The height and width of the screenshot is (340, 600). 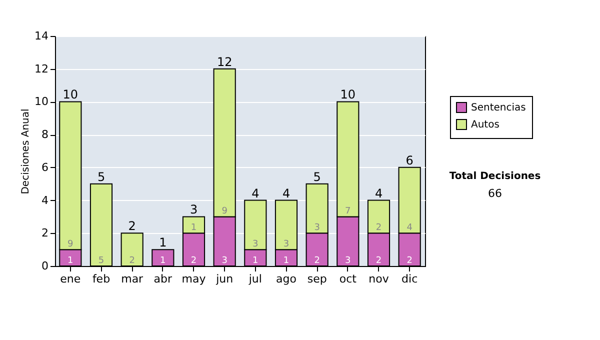 I want to click on text: Total Decisiones, so click(x=495, y=176).